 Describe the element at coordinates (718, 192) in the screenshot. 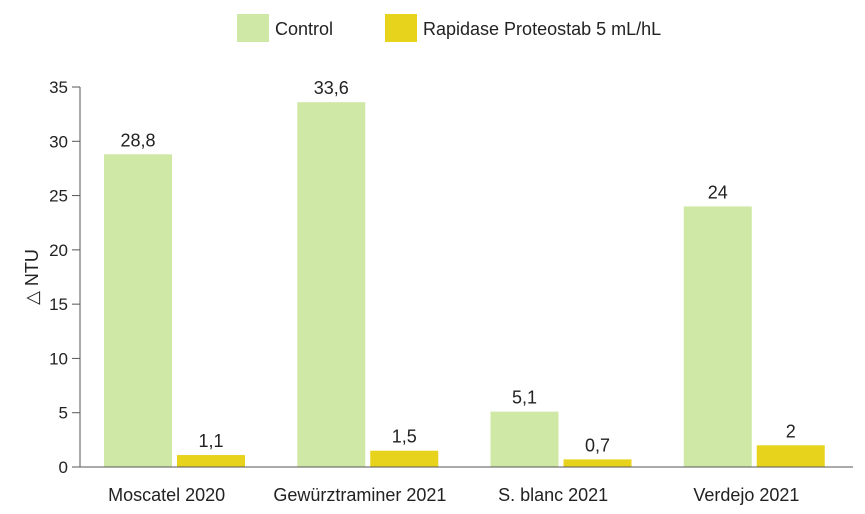

I see `data-label: 24` at that location.